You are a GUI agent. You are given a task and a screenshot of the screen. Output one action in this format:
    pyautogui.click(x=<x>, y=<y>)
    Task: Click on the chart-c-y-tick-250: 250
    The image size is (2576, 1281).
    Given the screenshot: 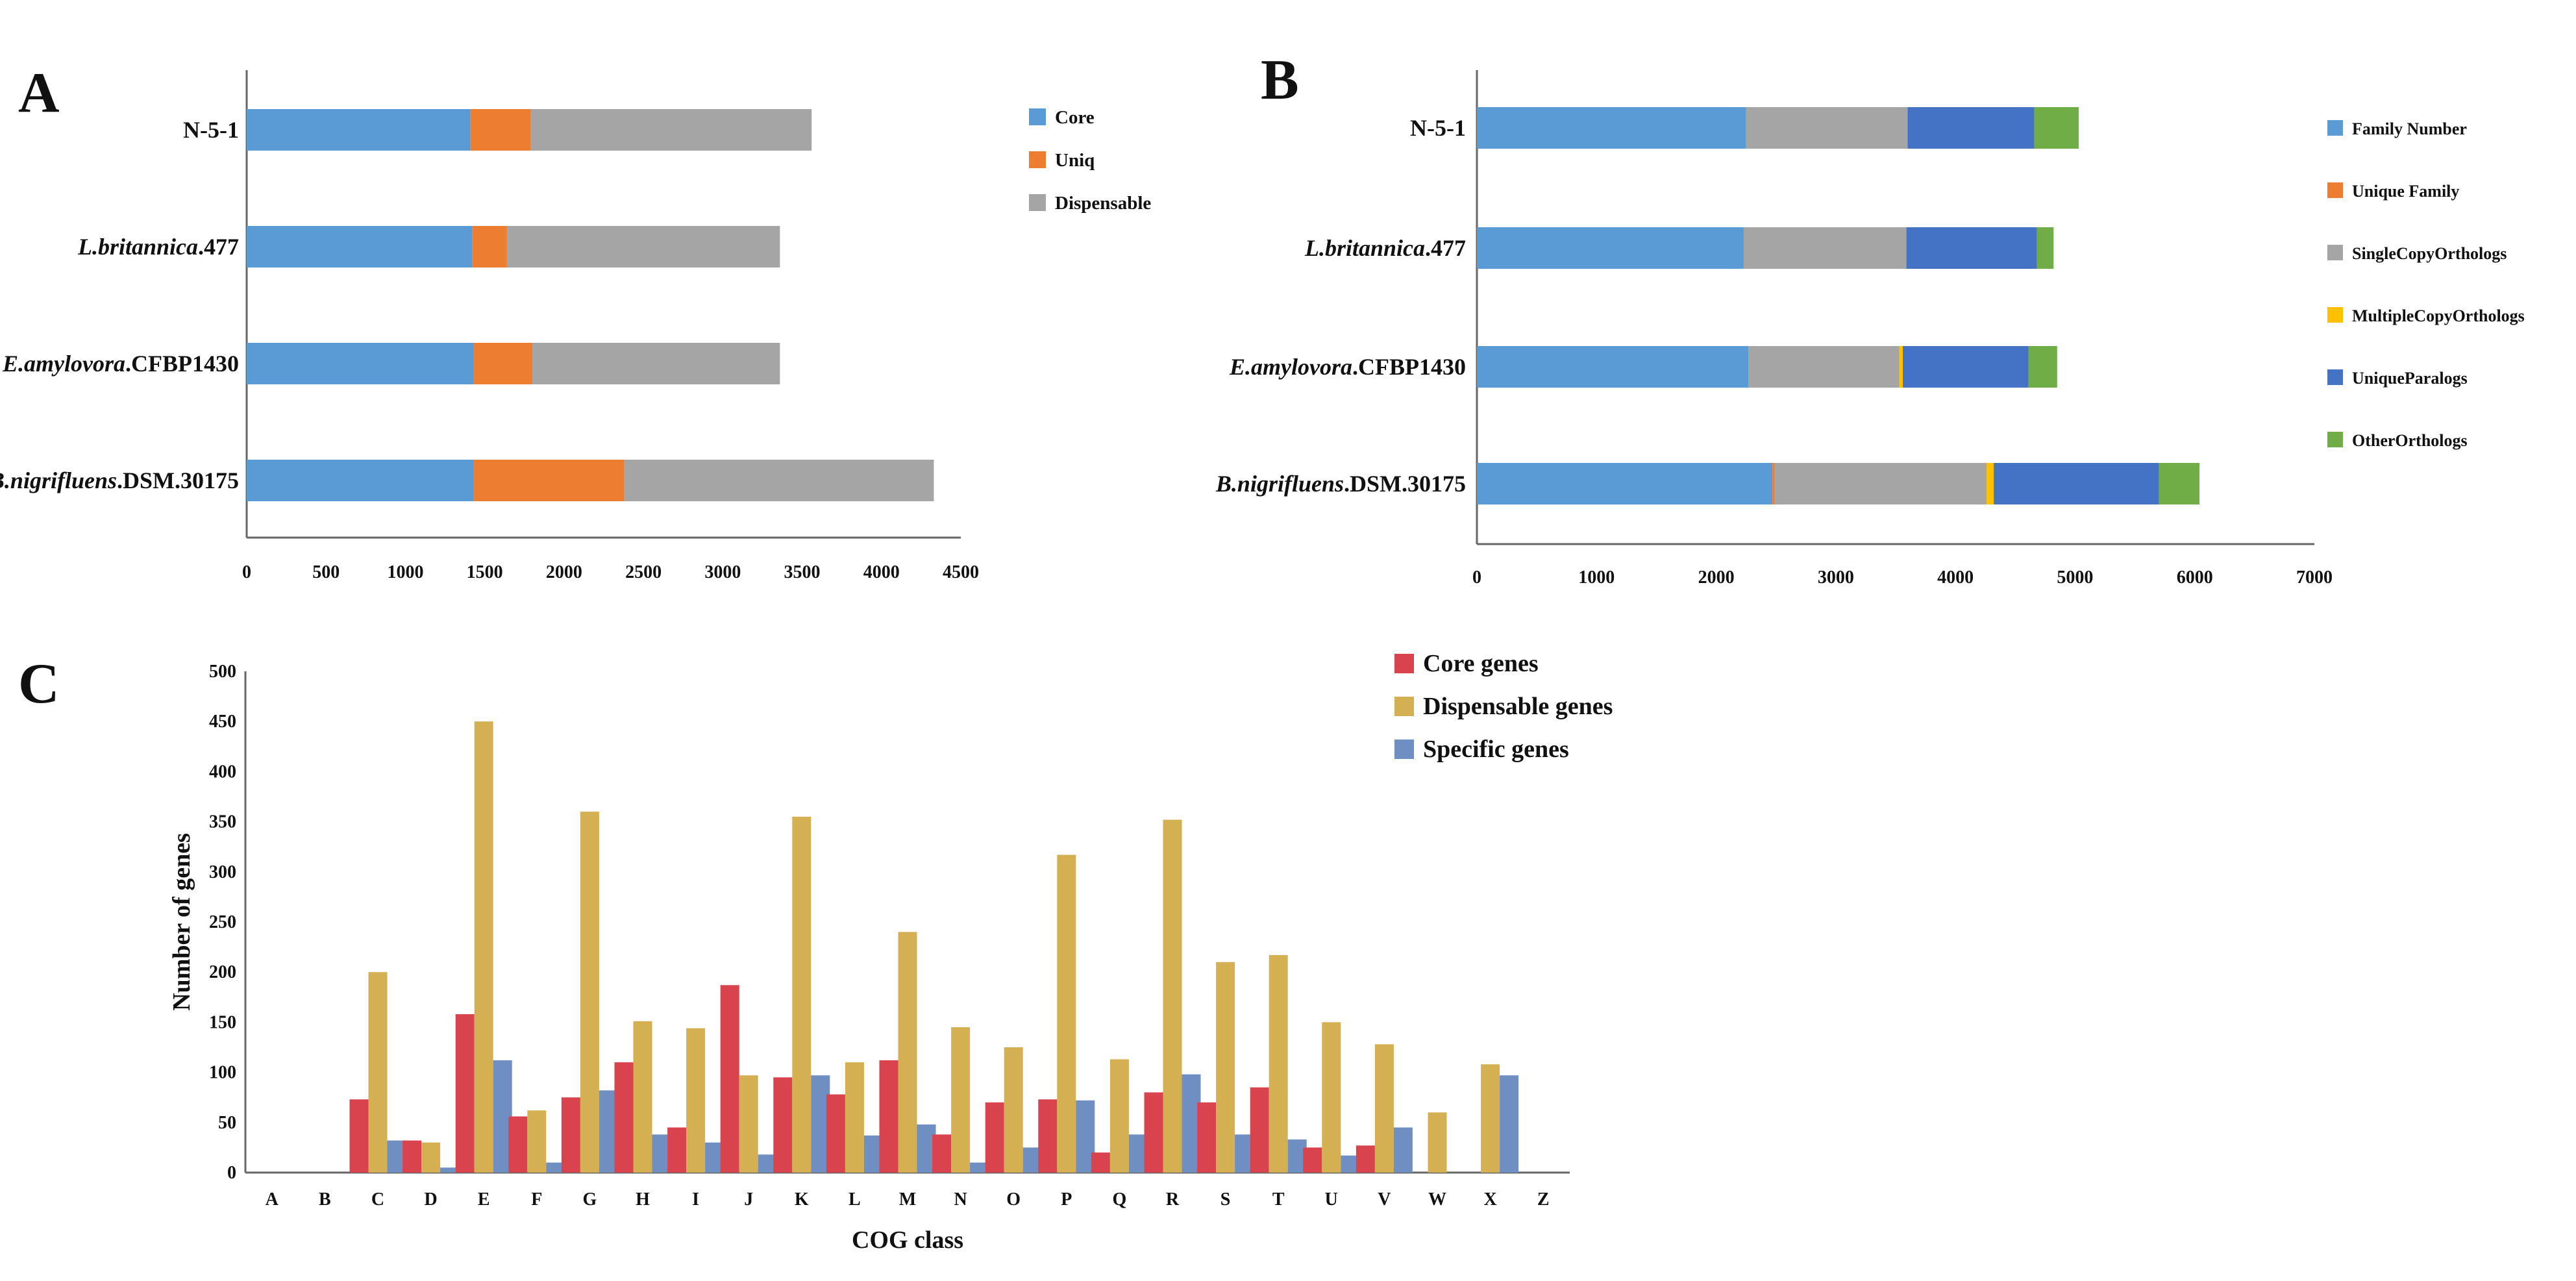 What is the action you would take?
    pyautogui.click(x=222, y=922)
    